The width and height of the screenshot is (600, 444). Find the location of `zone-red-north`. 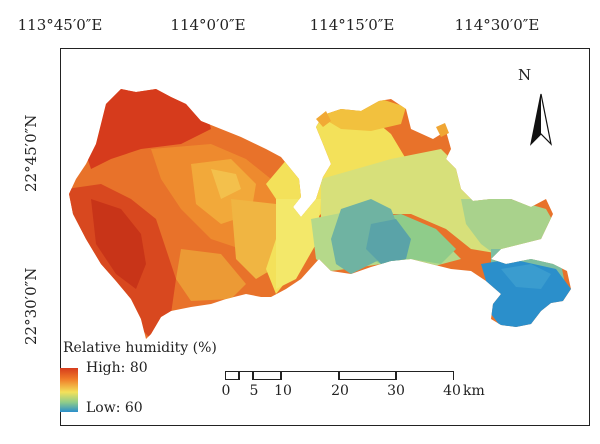

zone-red-north is located at coordinates (146, 129).